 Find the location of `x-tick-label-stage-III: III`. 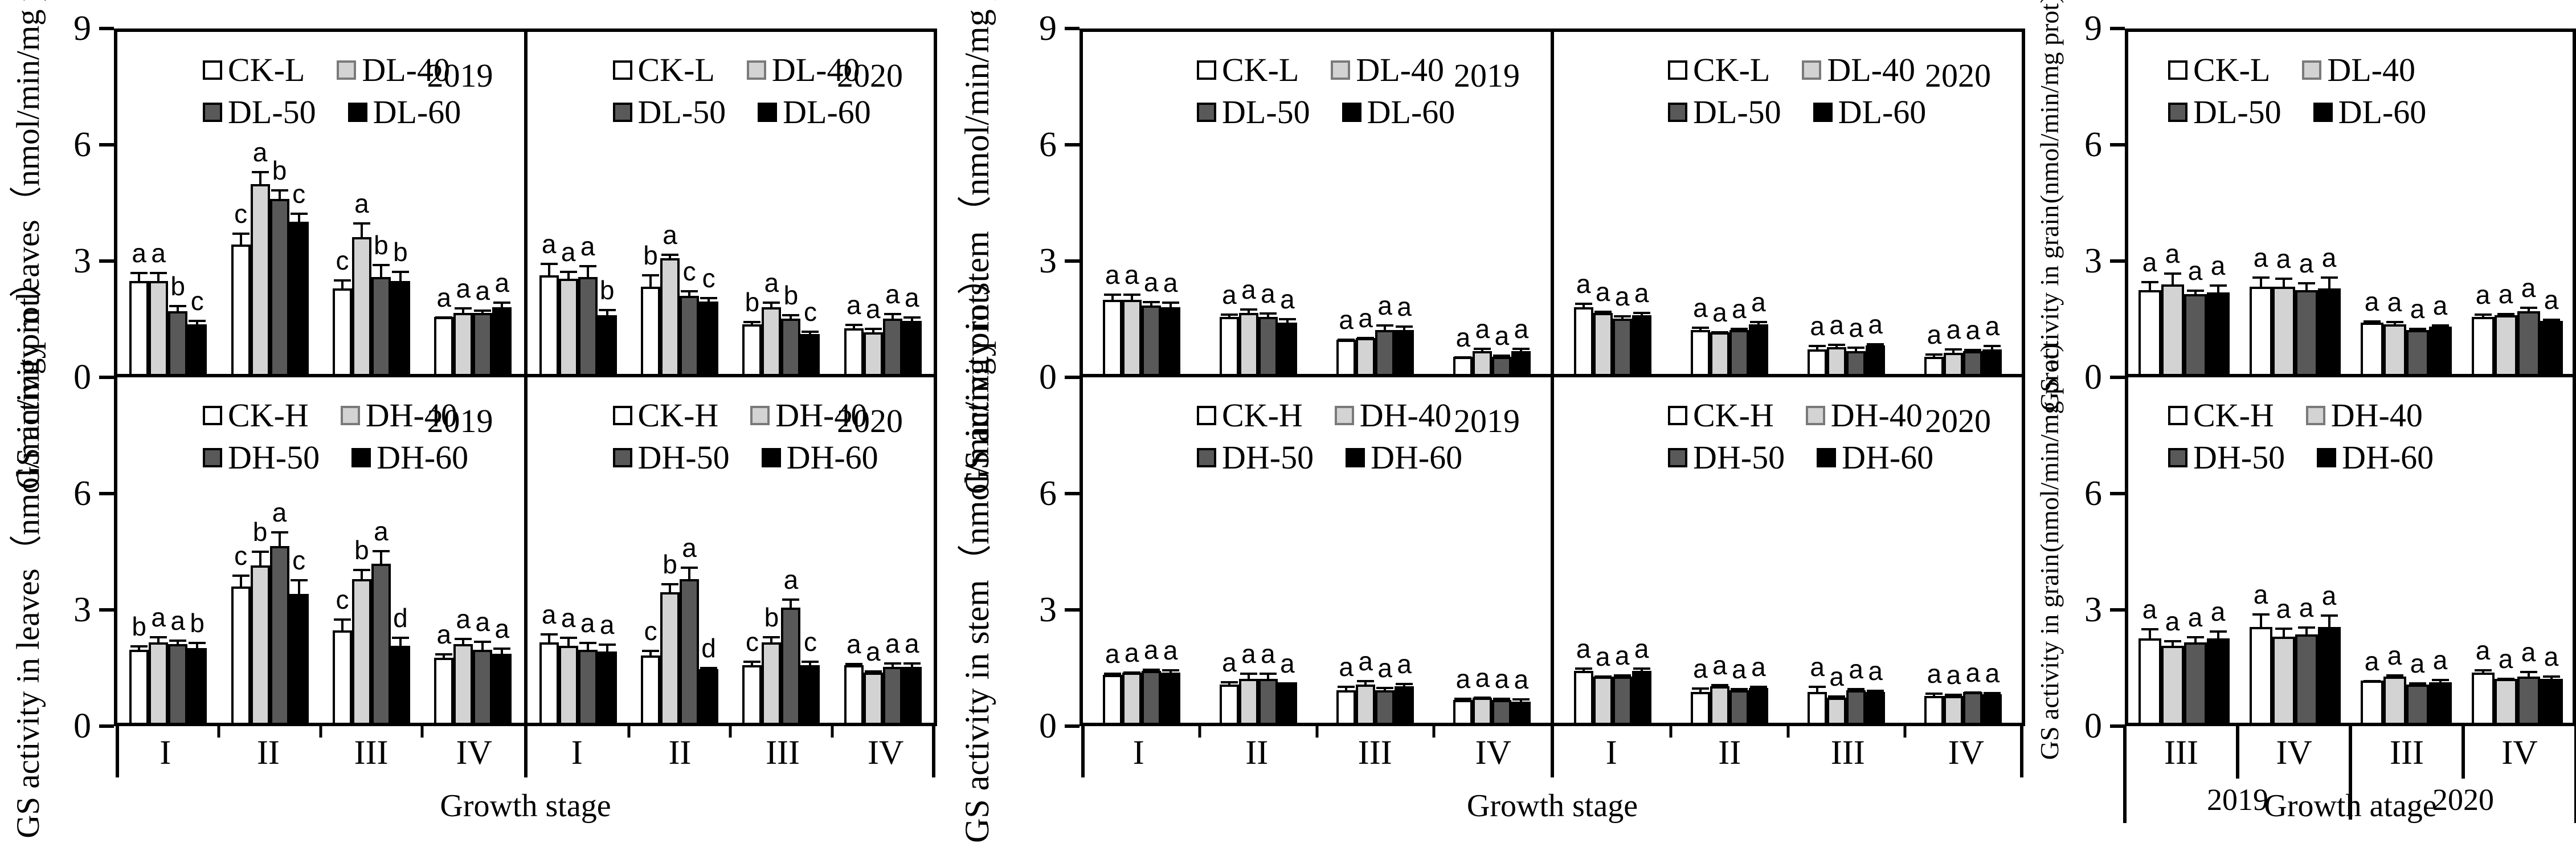

x-tick-label-stage-III: III is located at coordinates (2407, 752).